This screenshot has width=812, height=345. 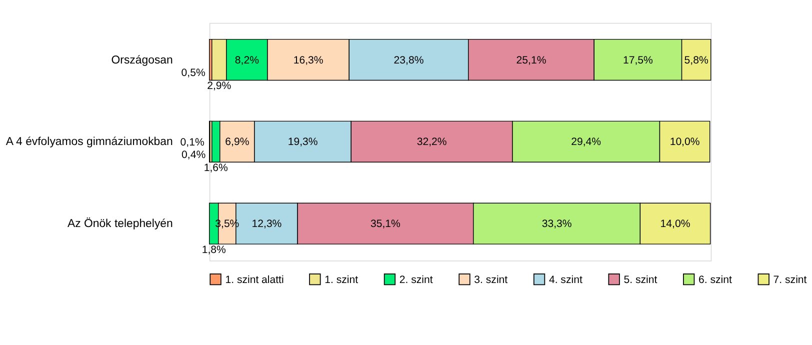 I want to click on data-label: 23,8%, so click(x=409, y=60).